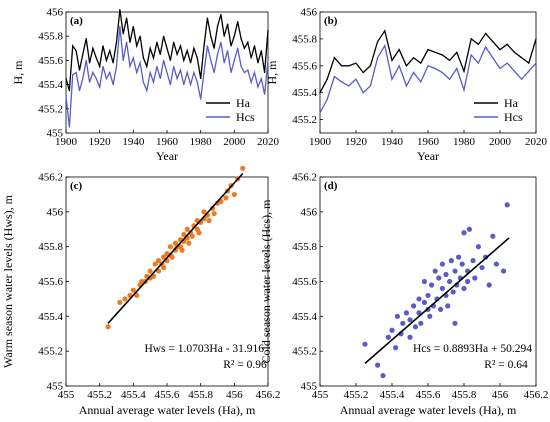 The height and width of the screenshot is (422, 550). I want to click on panel-b-x-tick-label: 1960, so click(428, 142).